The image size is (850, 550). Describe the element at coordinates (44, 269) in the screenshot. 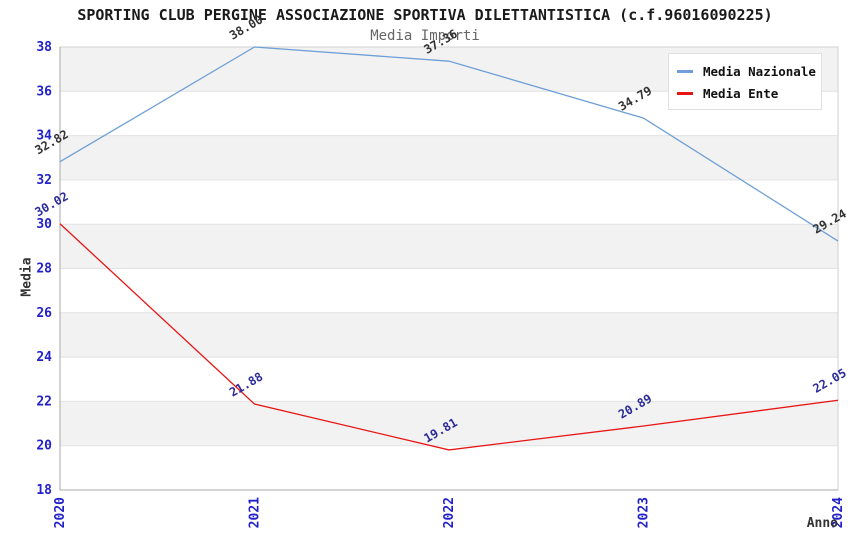

I see `y-tick-label: 28` at that location.